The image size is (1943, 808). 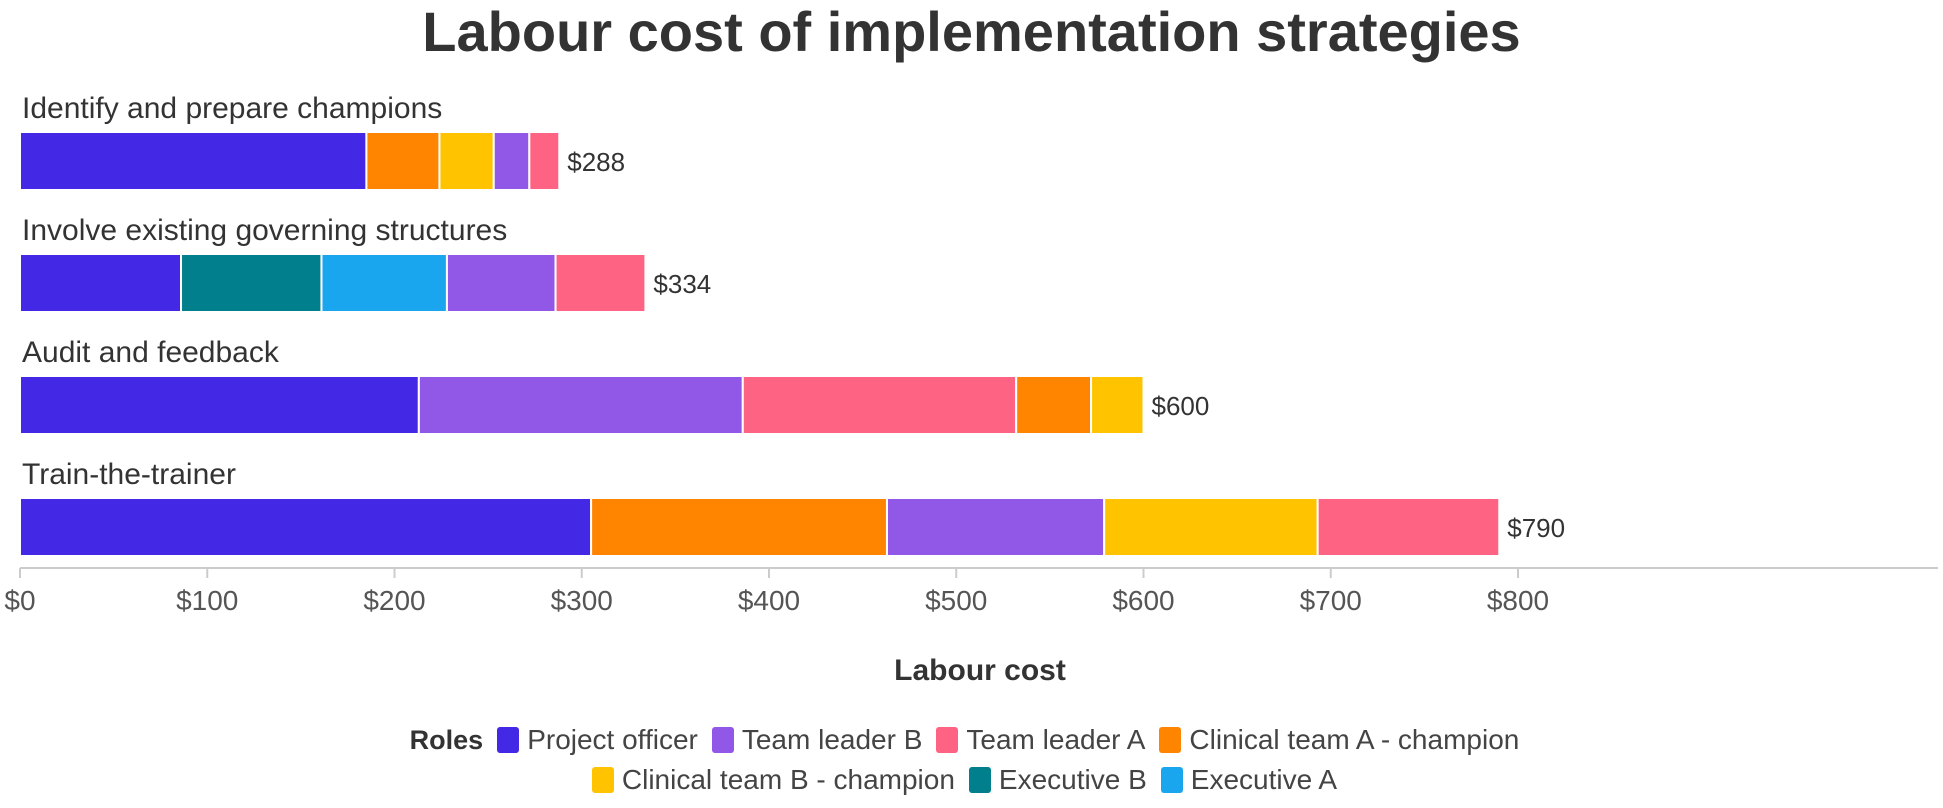 I want to click on category-label: Identify and prepare champions, so click(x=232, y=108).